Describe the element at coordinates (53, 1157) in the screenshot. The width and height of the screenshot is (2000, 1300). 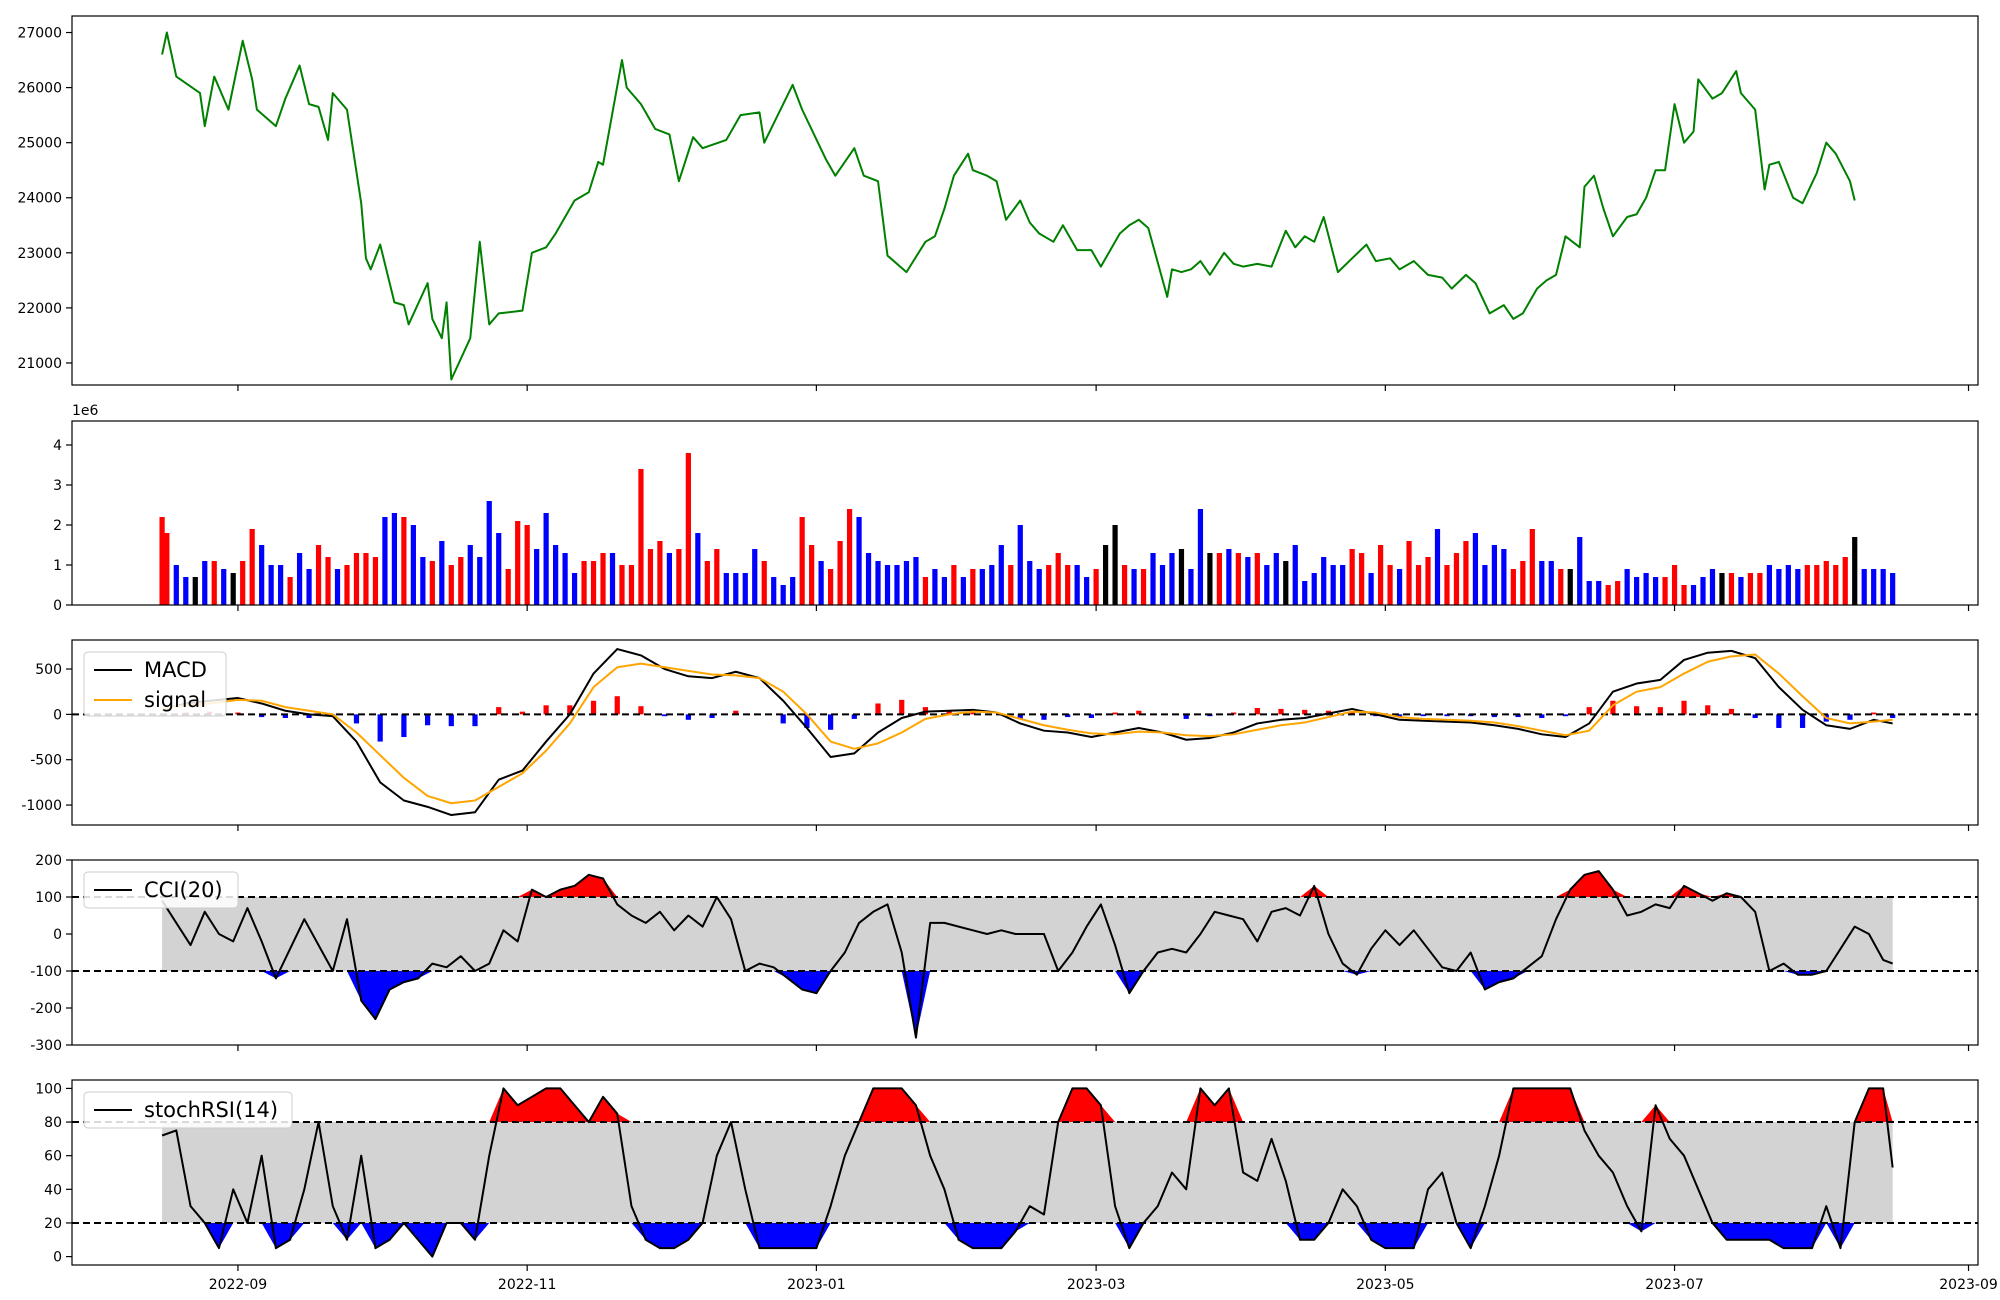
I see `y-tick-label: 60` at that location.